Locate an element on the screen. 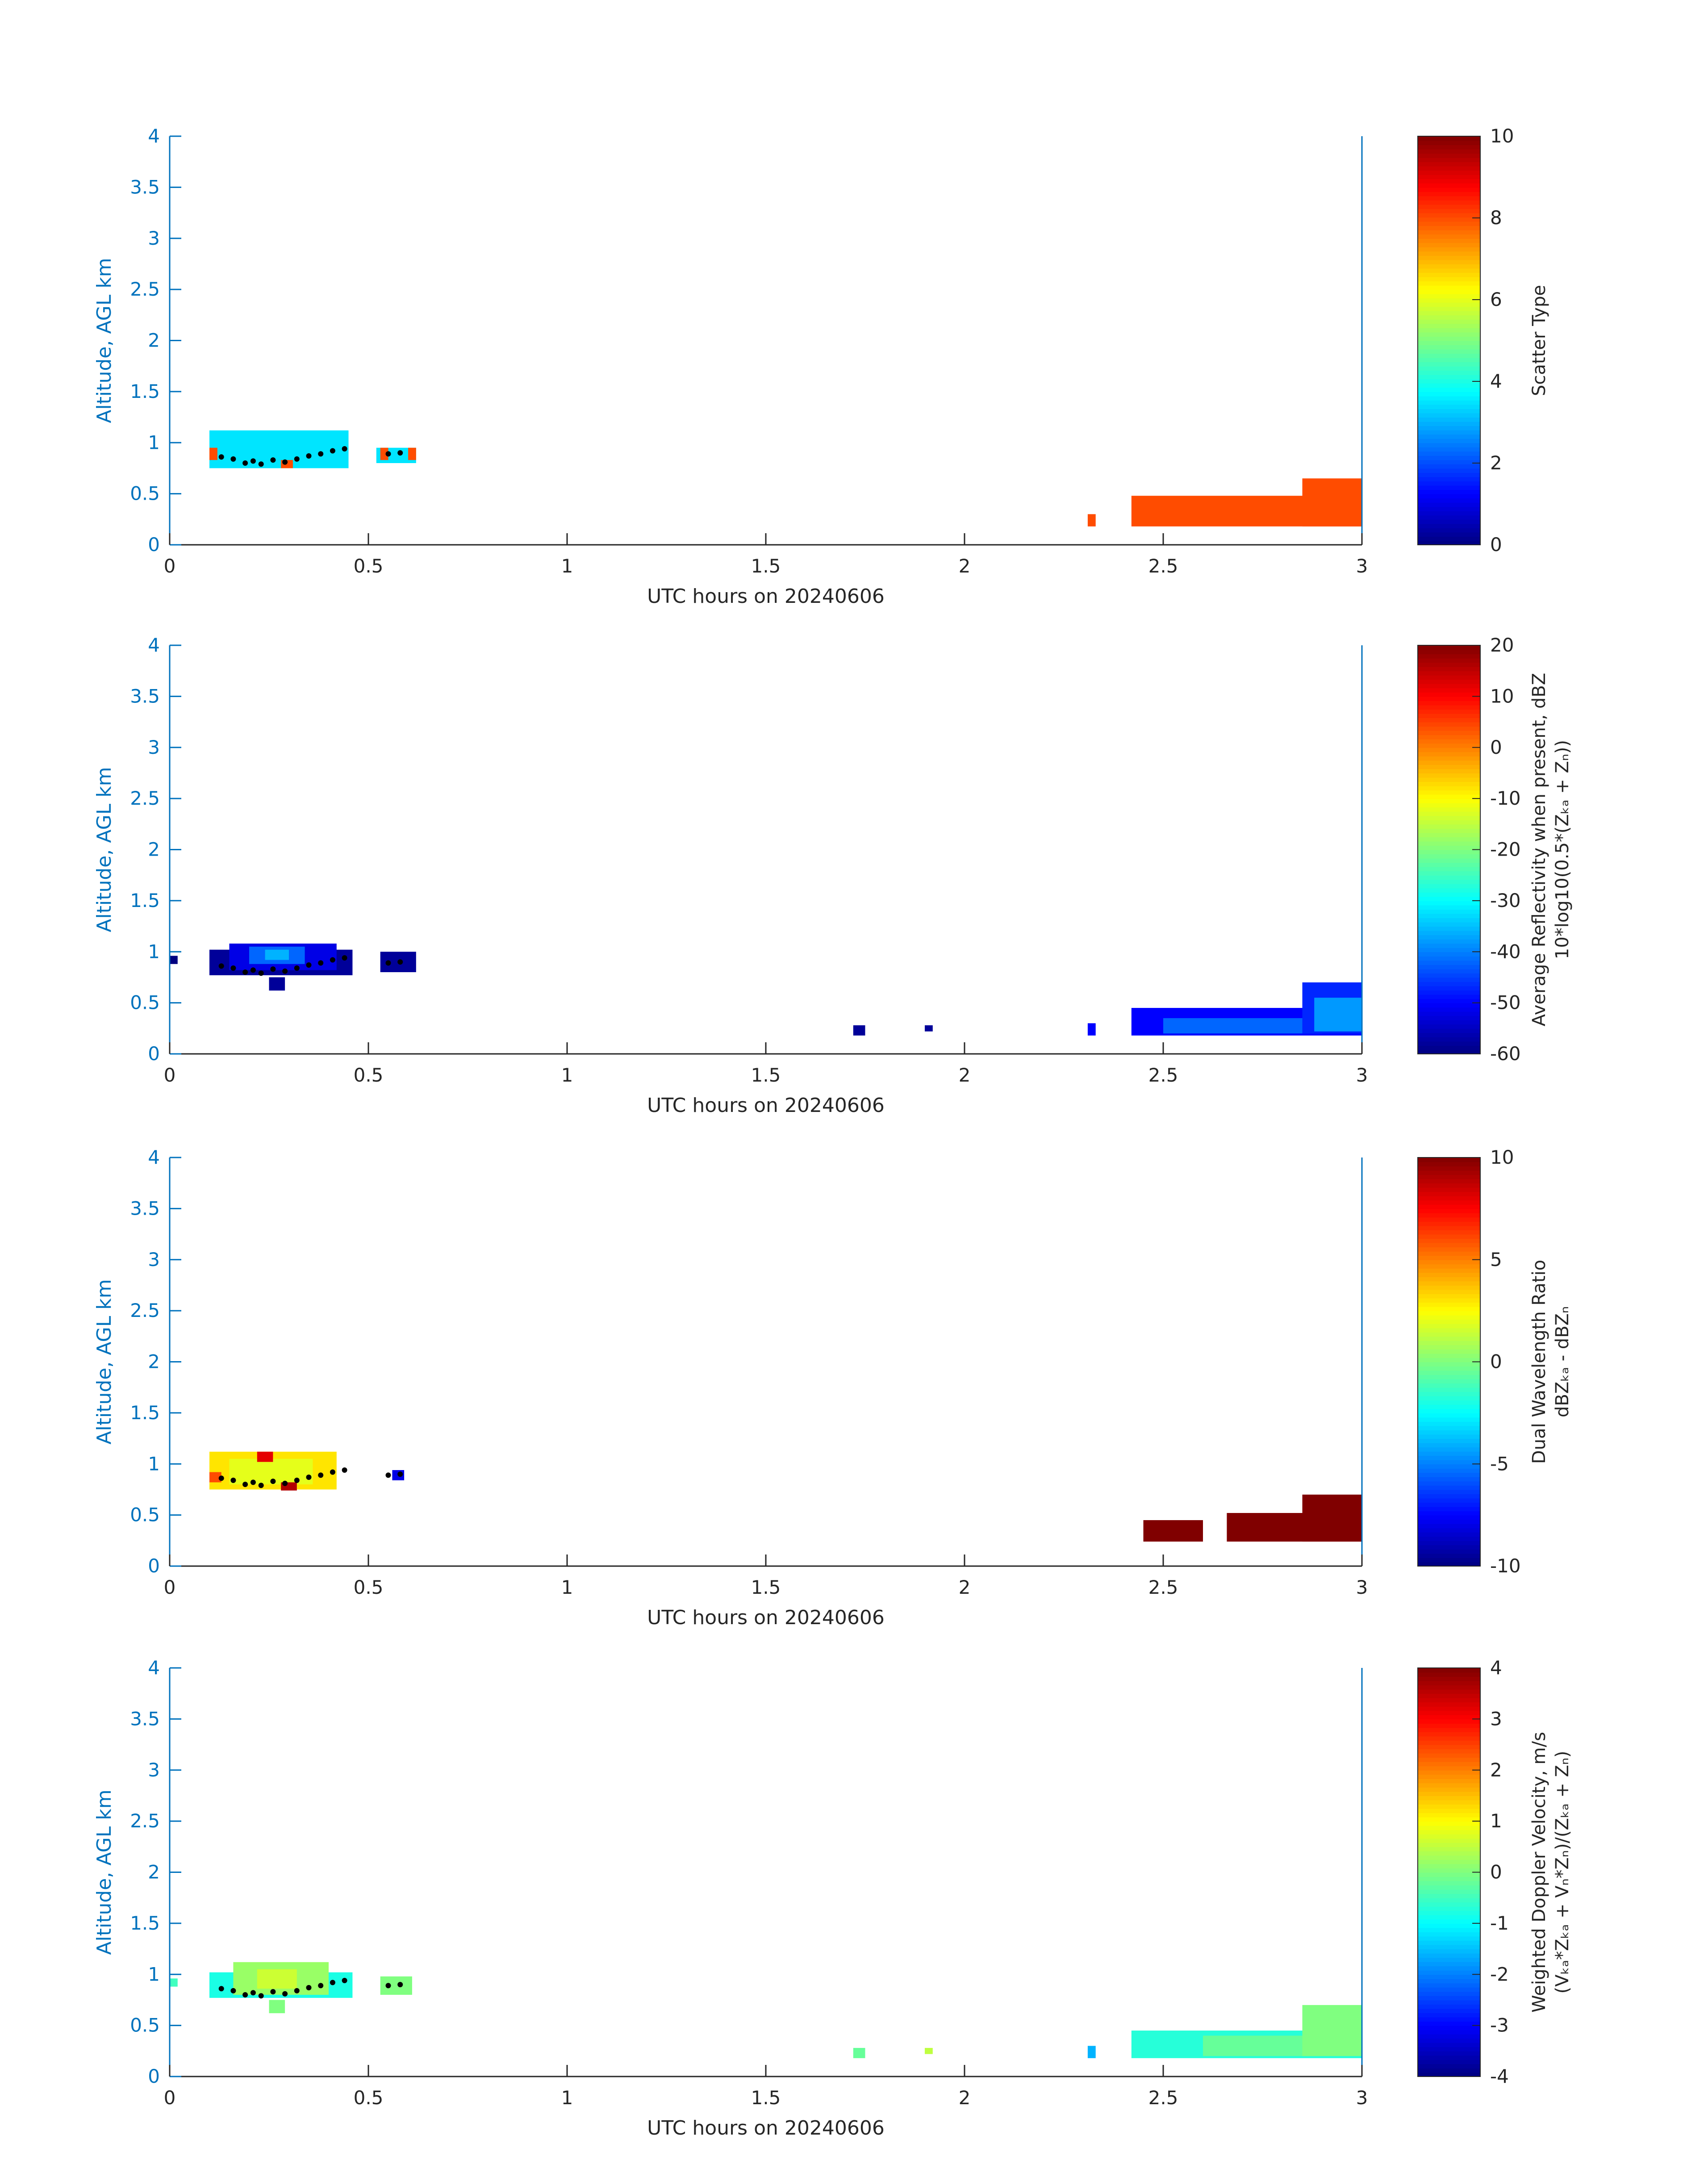  x-axis-label: UTC hours on 20240606 is located at coordinates (766, 596).